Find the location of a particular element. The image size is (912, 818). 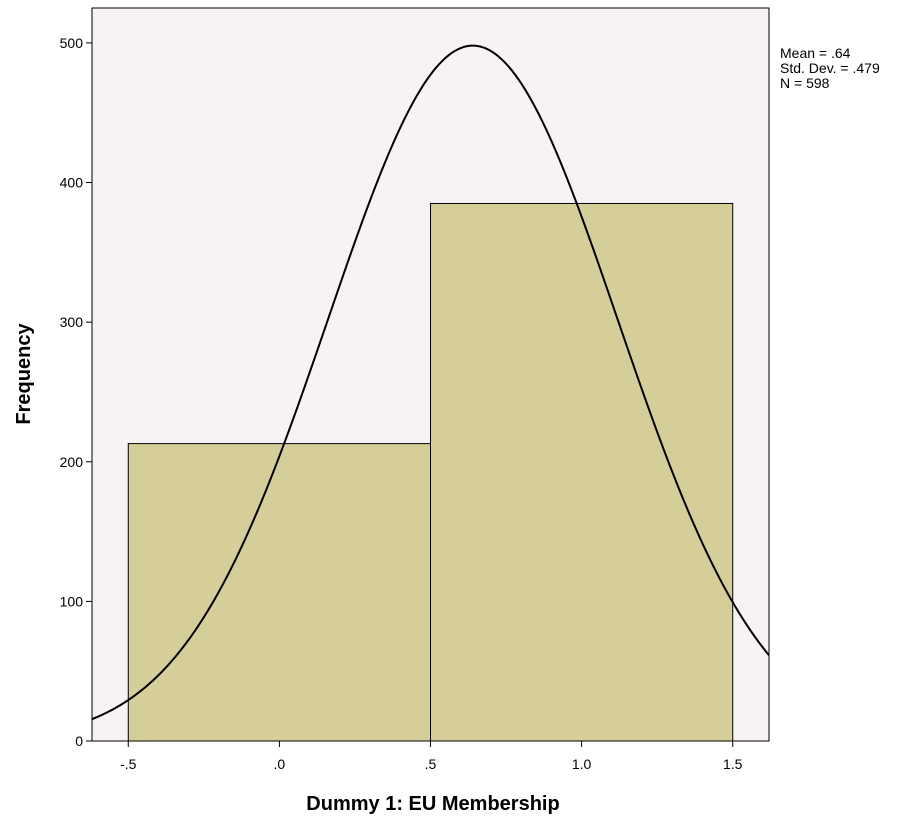

y-tick-label: 0 is located at coordinates (79, 741).